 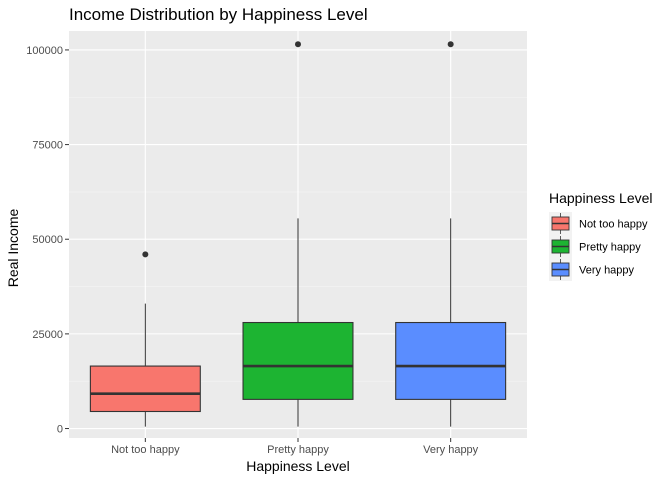 I want to click on y-tick-label: 50000, so click(x=47, y=240).